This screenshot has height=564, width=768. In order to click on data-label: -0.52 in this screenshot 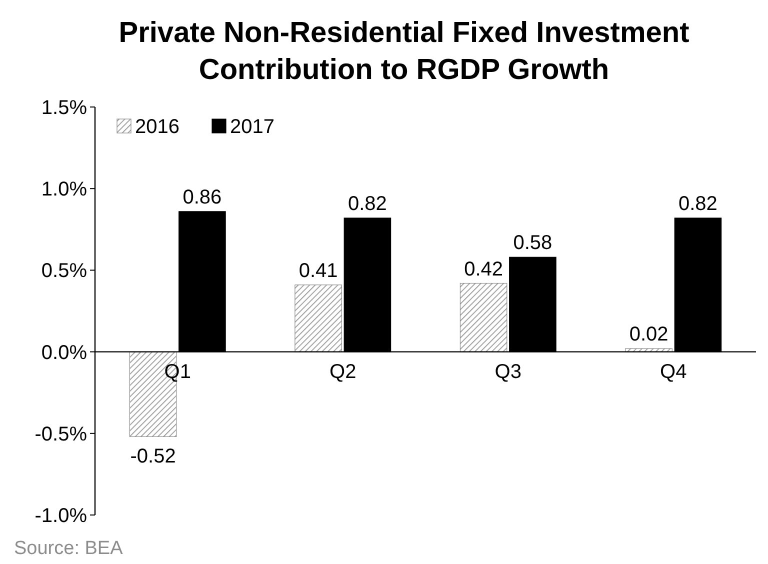, I will do `click(153, 457)`.